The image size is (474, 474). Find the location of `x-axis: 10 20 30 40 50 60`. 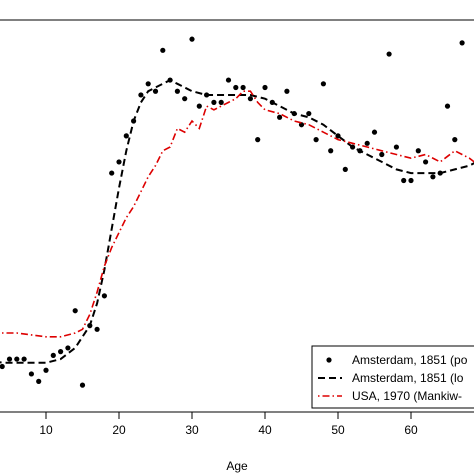

x-axis: 10 20 30 40 50 60 is located at coordinates (228, 424).